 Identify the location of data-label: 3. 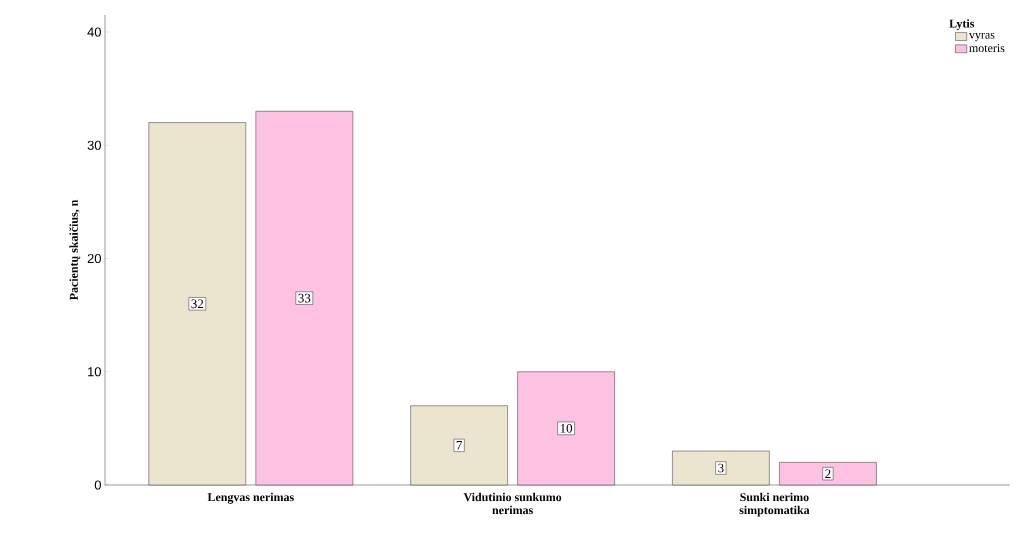
(721, 468).